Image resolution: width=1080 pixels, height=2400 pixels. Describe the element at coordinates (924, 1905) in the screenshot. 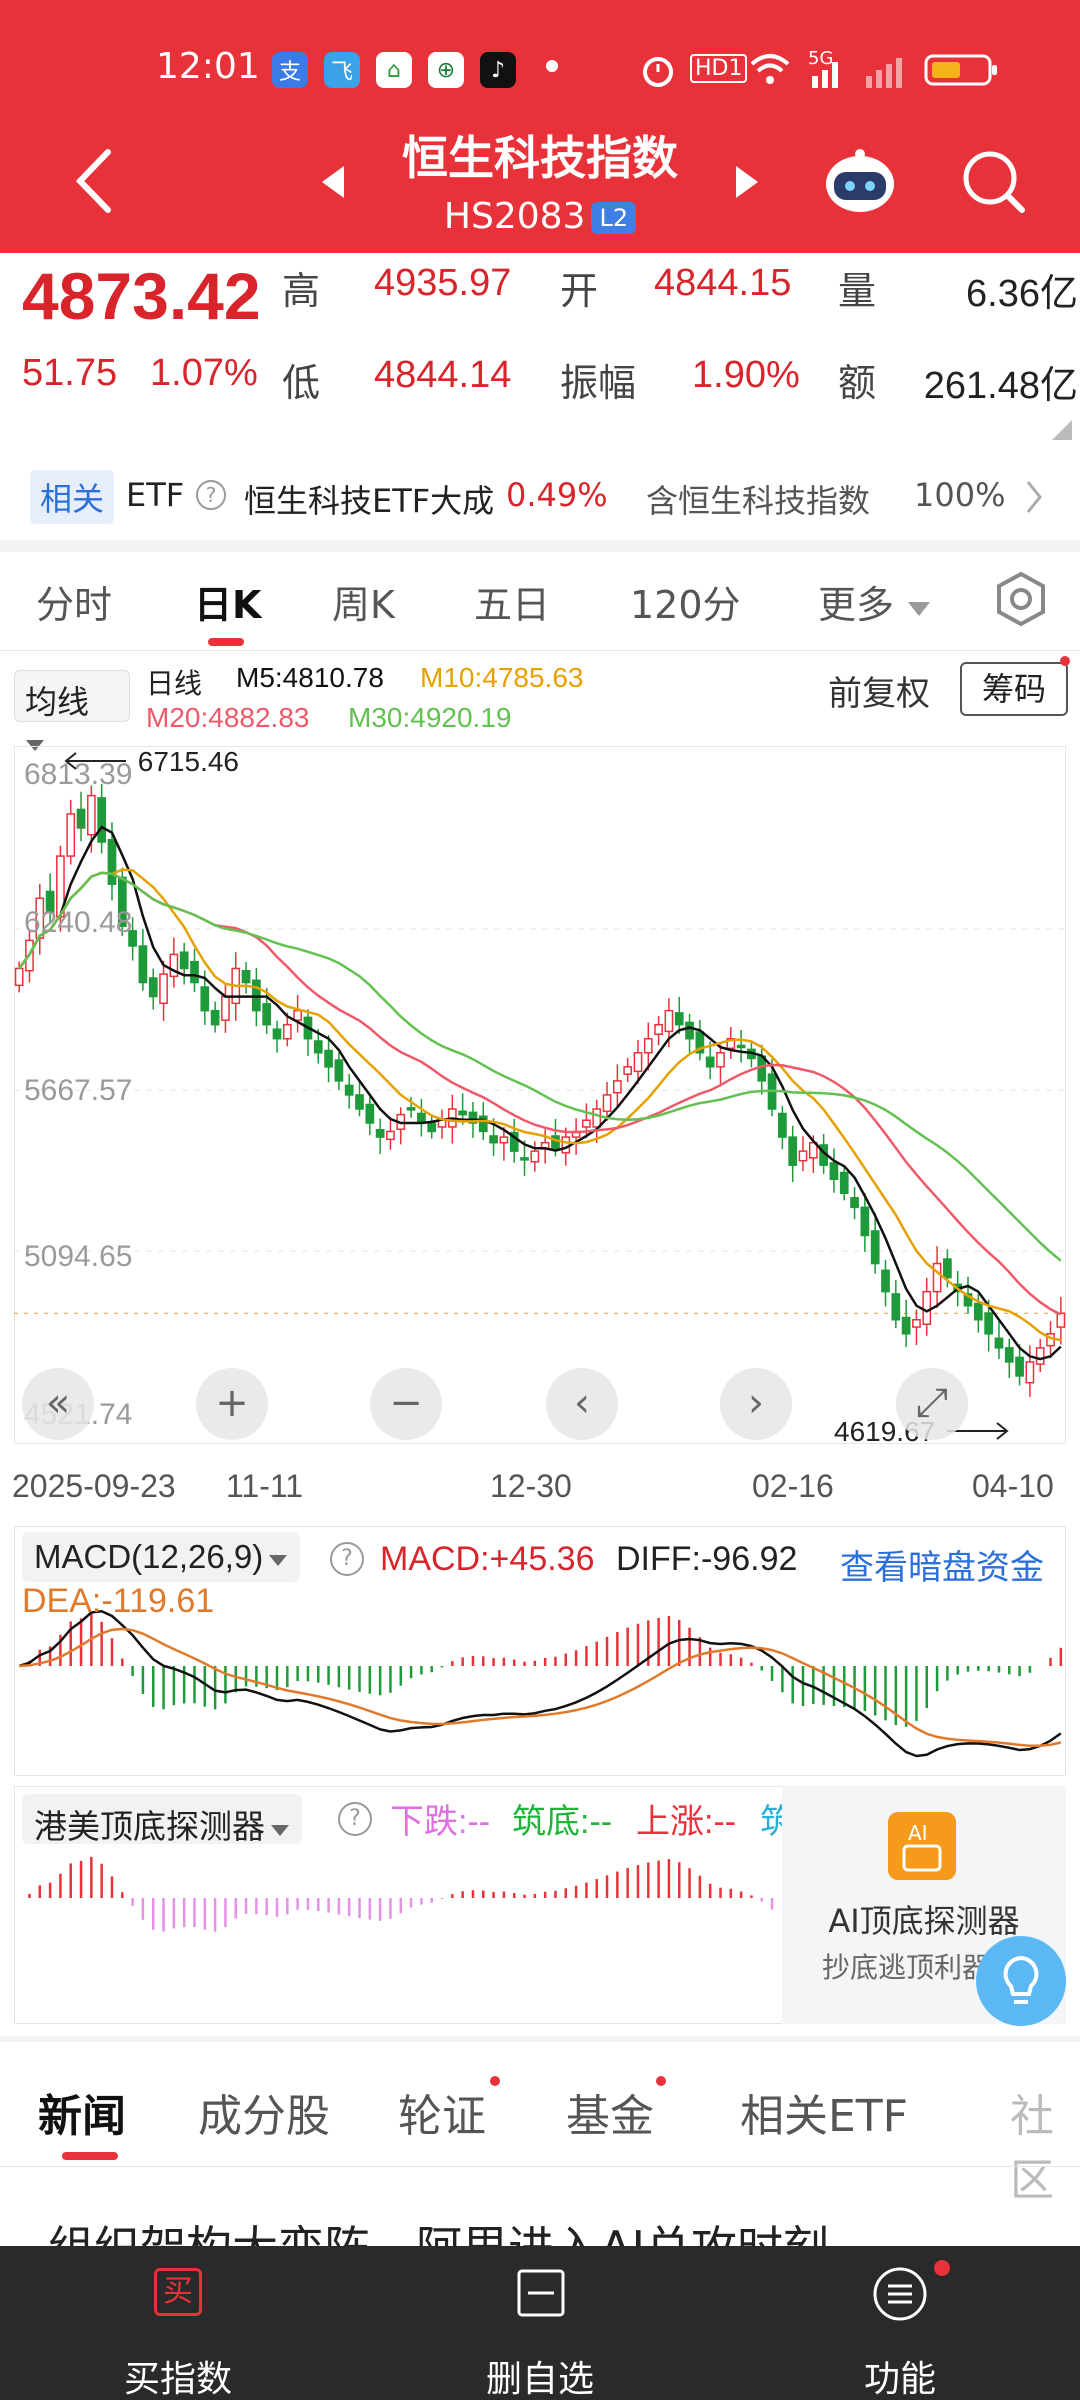

I see `ai-detector-card: AI AI顶底探测器 抄底逃顶利器` at that location.